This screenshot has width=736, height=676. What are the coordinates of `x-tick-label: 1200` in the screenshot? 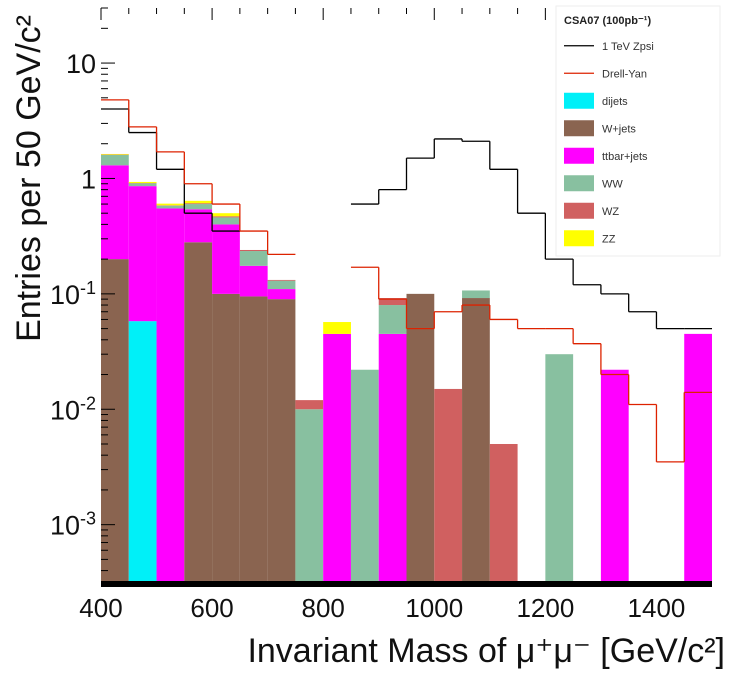 It's located at (545, 608).